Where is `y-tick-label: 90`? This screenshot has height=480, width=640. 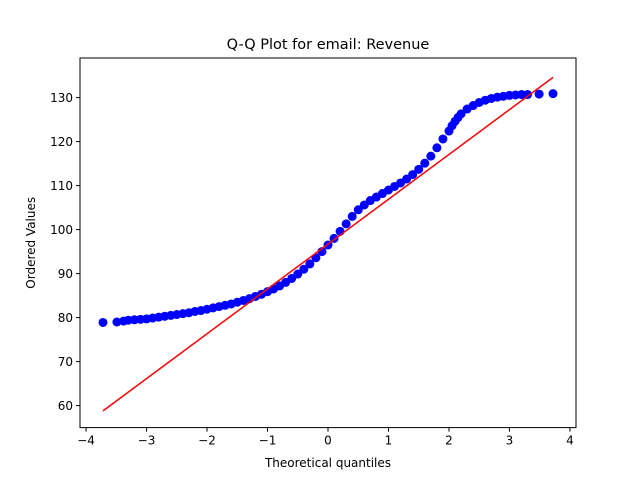
y-tick-label: 90 is located at coordinates (65, 274).